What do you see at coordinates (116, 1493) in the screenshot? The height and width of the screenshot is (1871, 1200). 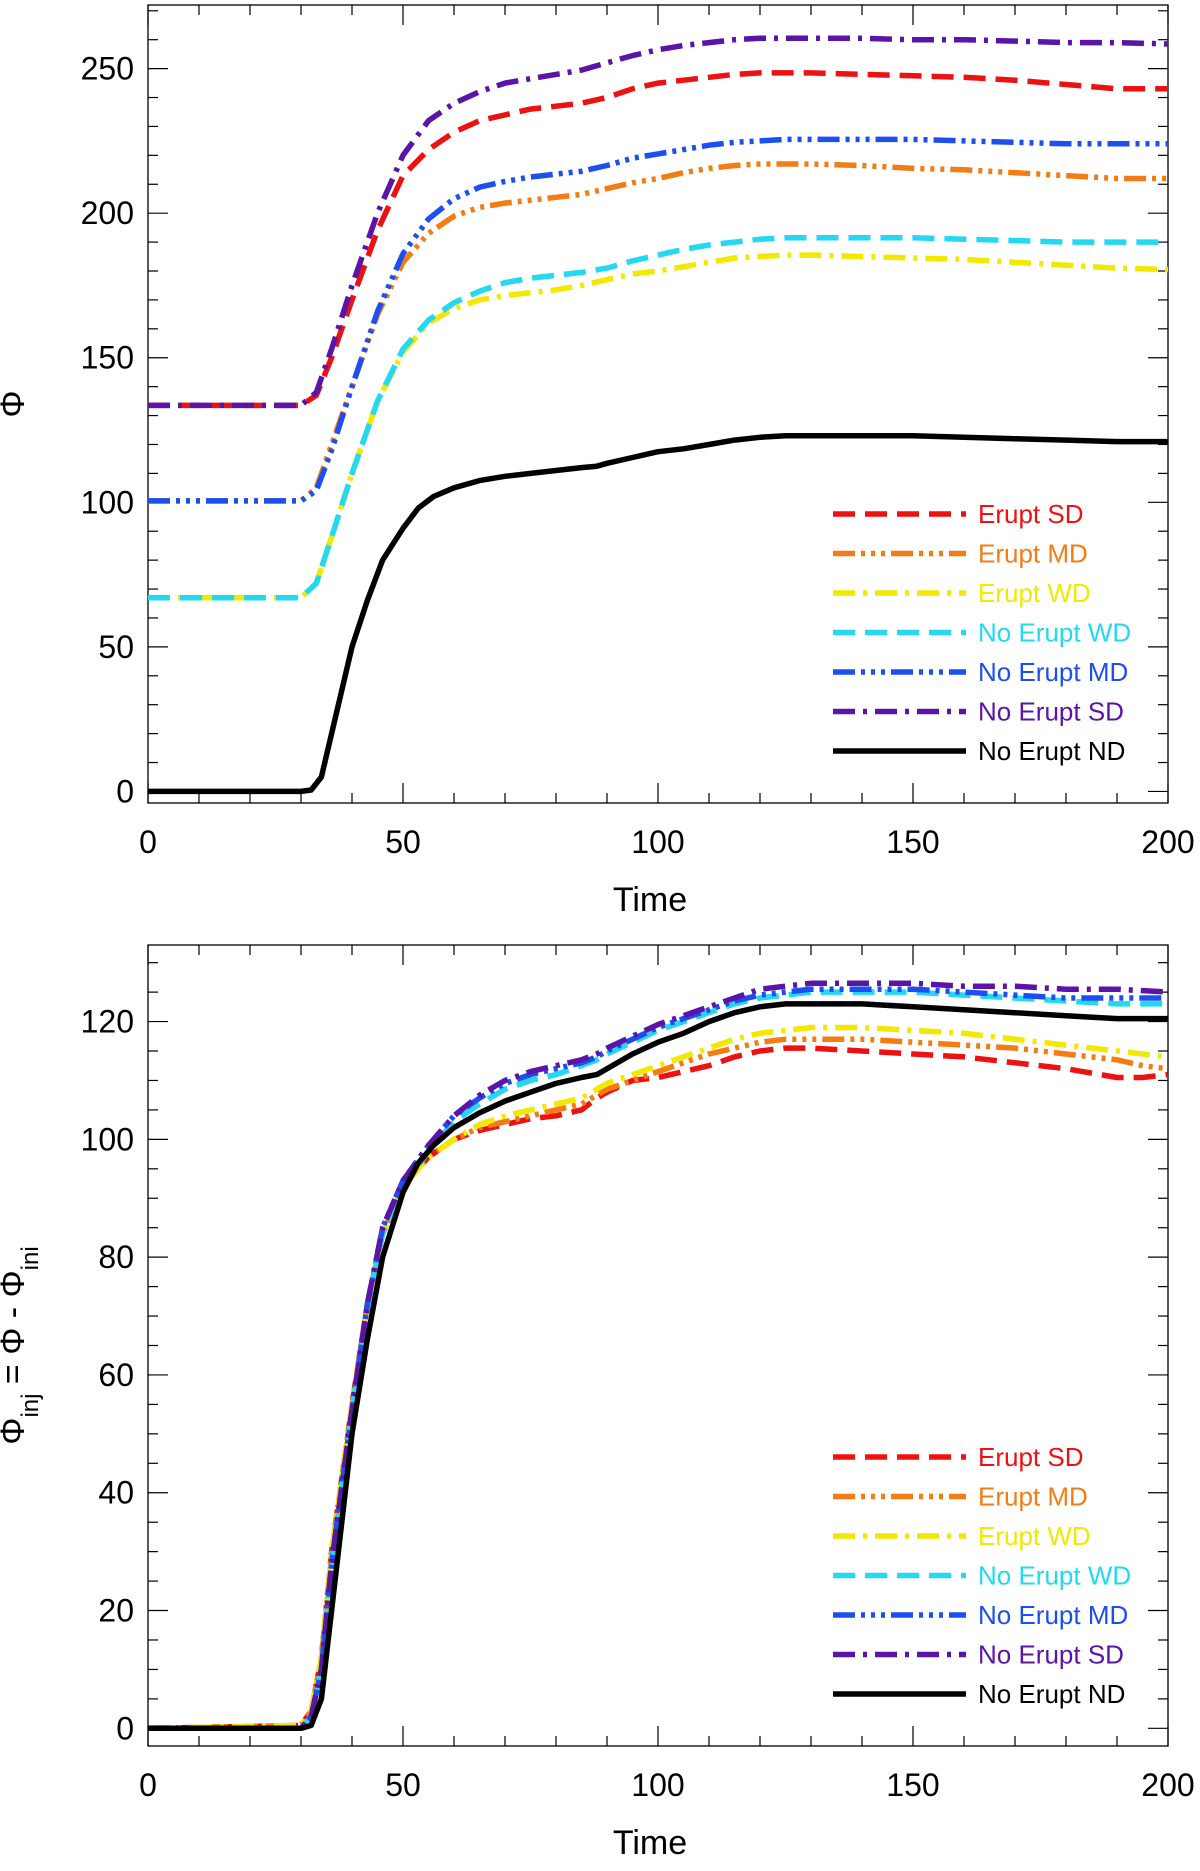 I see `y-tick-label: 40` at bounding box center [116, 1493].